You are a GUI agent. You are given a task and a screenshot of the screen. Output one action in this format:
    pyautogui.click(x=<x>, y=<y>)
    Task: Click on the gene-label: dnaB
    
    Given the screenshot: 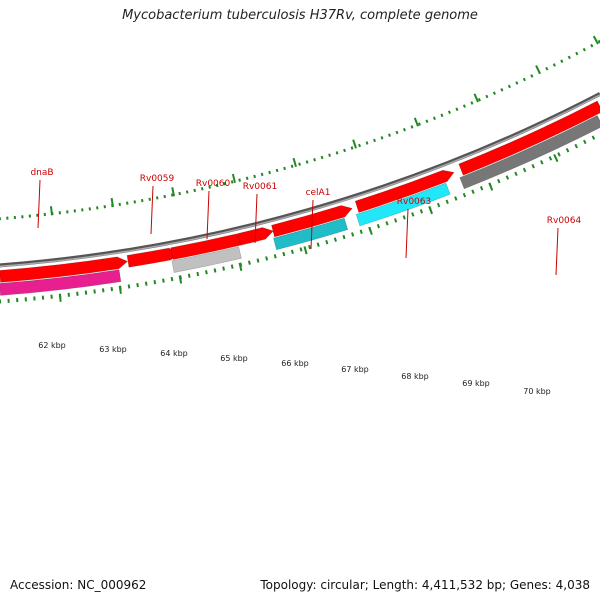 What is the action you would take?
    pyautogui.click(x=41, y=173)
    